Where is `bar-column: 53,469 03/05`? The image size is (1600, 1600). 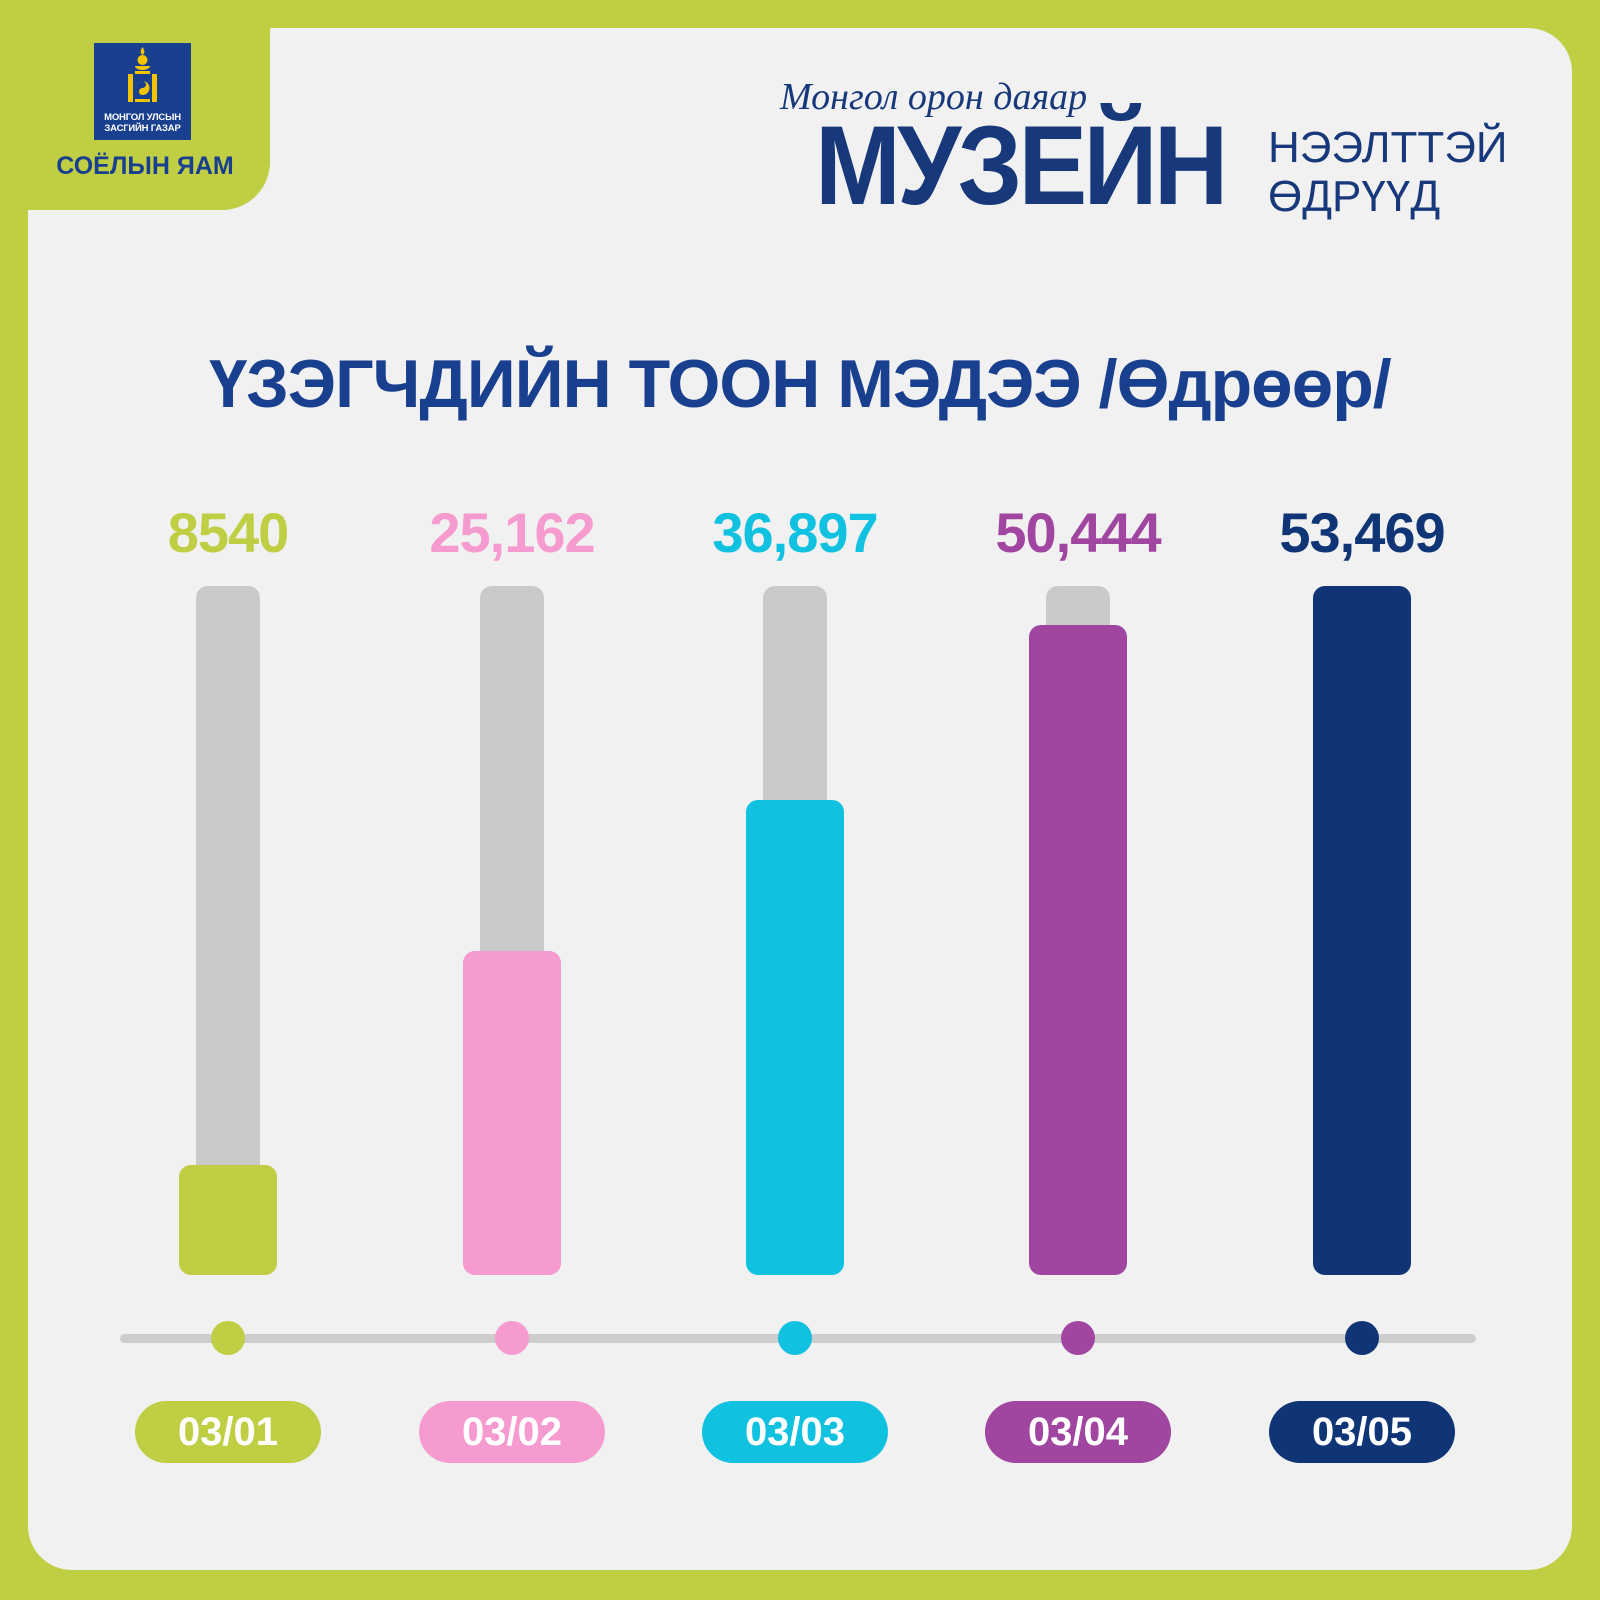 bar-column: 53,469 03/05 is located at coordinates (1362, 990).